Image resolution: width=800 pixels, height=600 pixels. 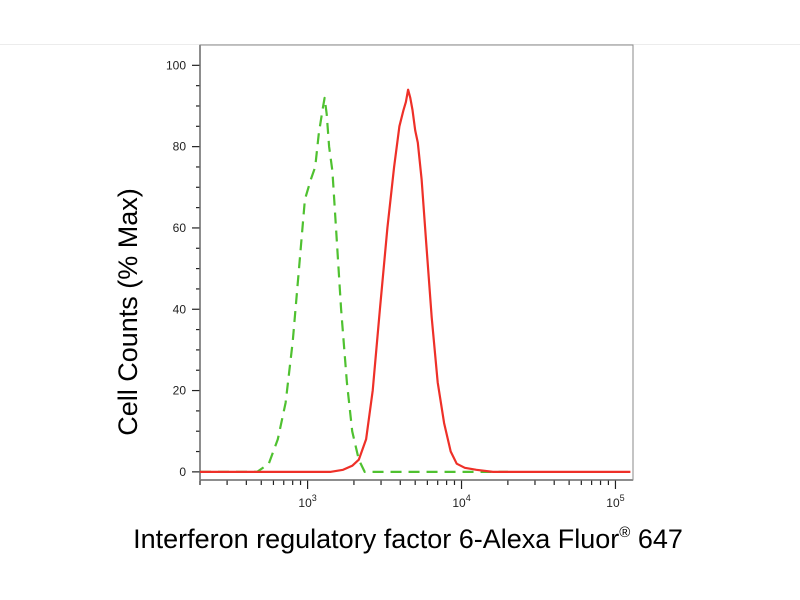 What do you see at coordinates (182, 472) in the screenshot?
I see `y-tick-label: 0` at bounding box center [182, 472].